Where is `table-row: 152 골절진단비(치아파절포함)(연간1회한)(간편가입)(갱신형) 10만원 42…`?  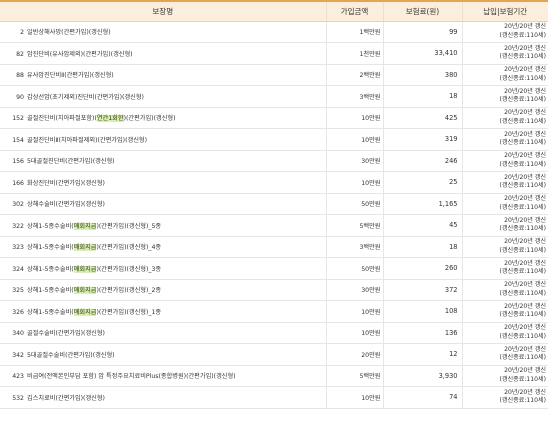
table-row: 152 골절진단비(치아파절포함)(연간1회한)(간편가입)(갱신형) 10만원 42… is located at coordinates (274, 118).